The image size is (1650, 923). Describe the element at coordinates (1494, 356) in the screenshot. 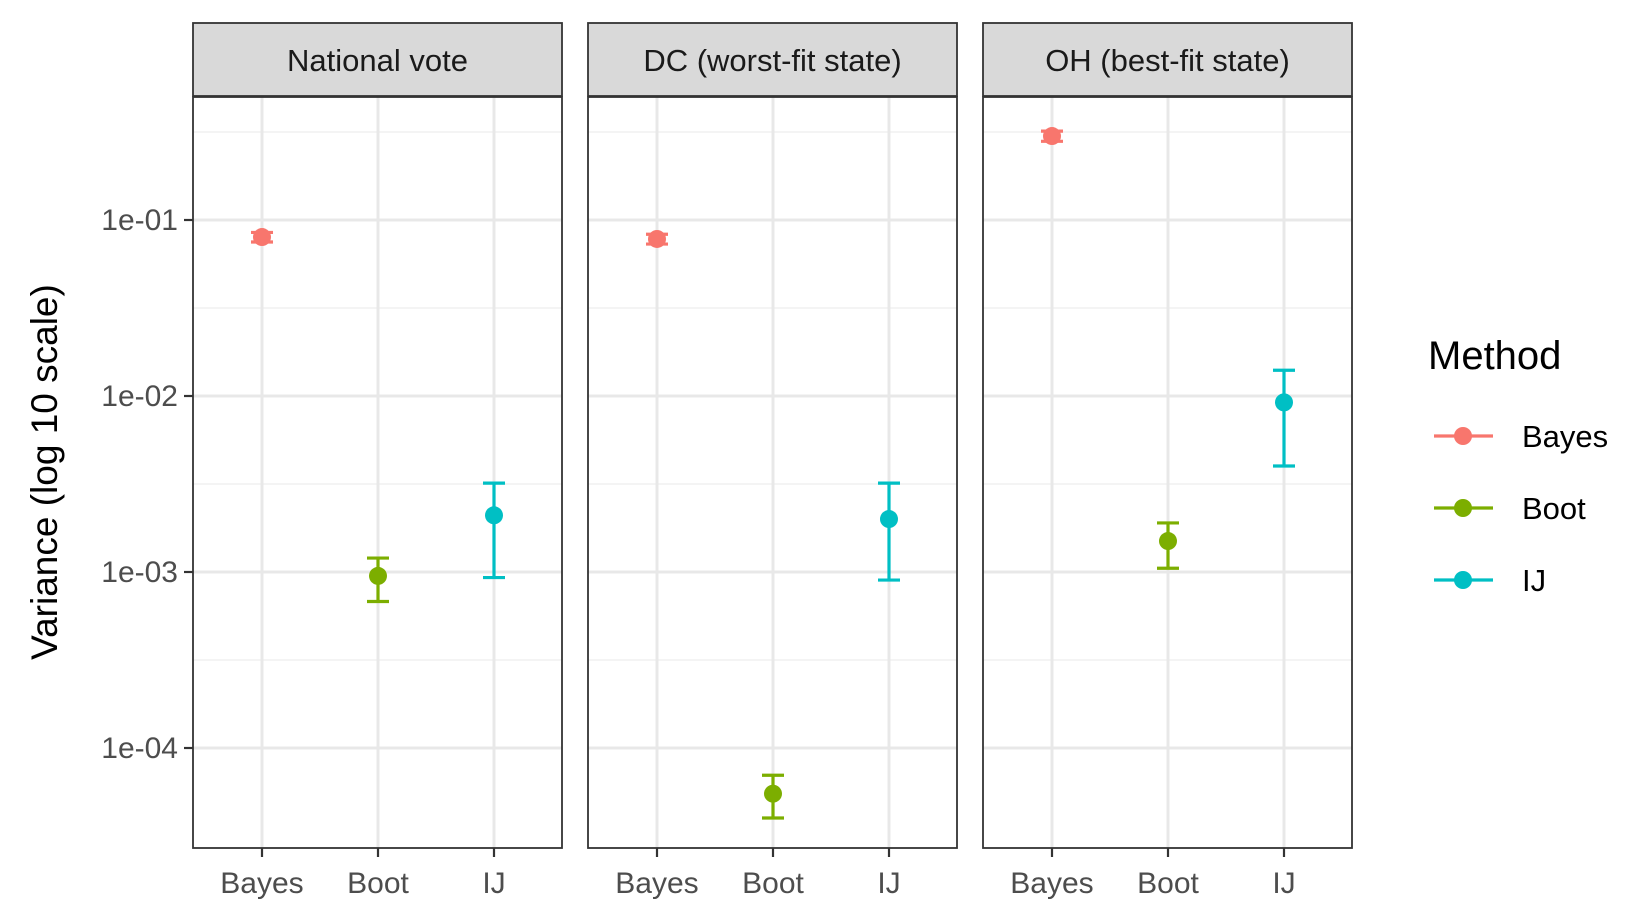

I see `legend-title: Method` at that location.